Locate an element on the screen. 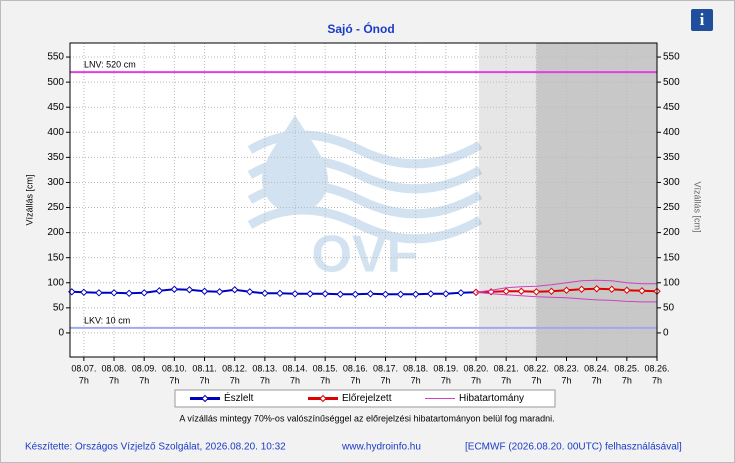  x-tick-label: 08.15. is located at coordinates (325, 368).